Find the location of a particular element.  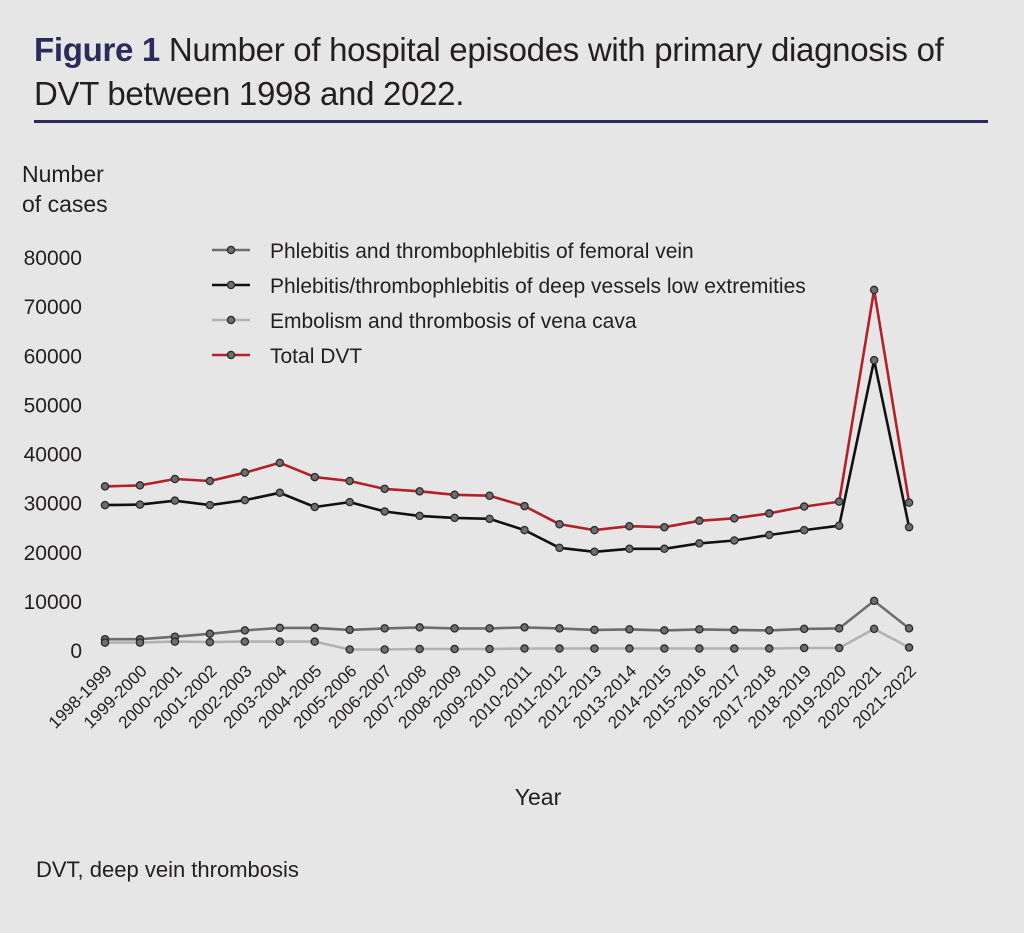

series-phlebitis-and-thrombophlebitis-of-femoral-vein is located at coordinates (507, 620).